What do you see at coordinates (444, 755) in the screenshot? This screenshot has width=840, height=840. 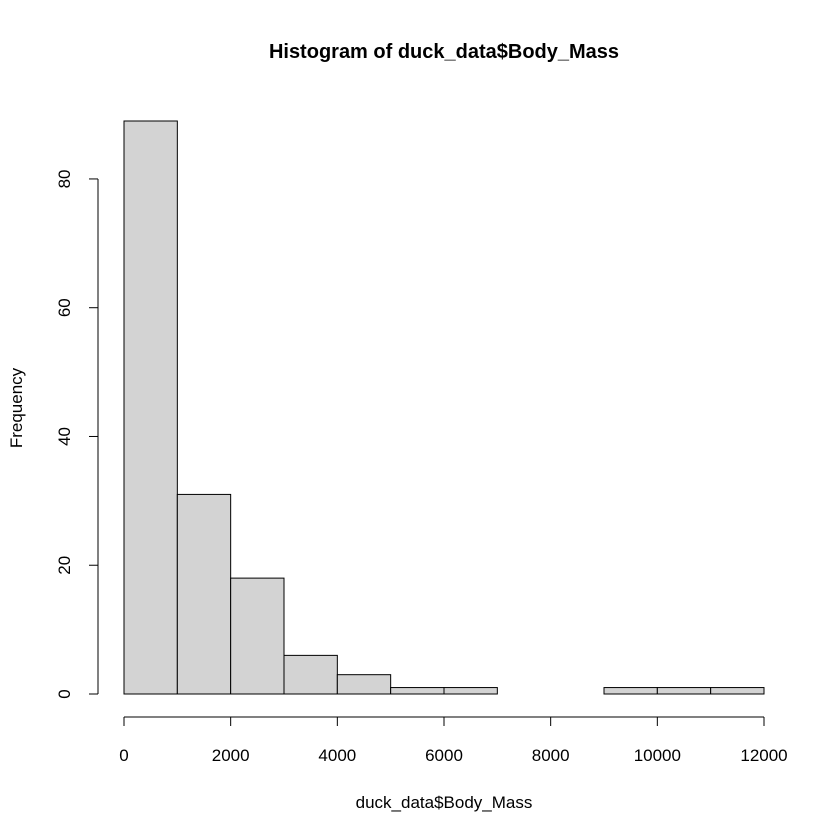 I see `x-tick-label-3: 6000` at bounding box center [444, 755].